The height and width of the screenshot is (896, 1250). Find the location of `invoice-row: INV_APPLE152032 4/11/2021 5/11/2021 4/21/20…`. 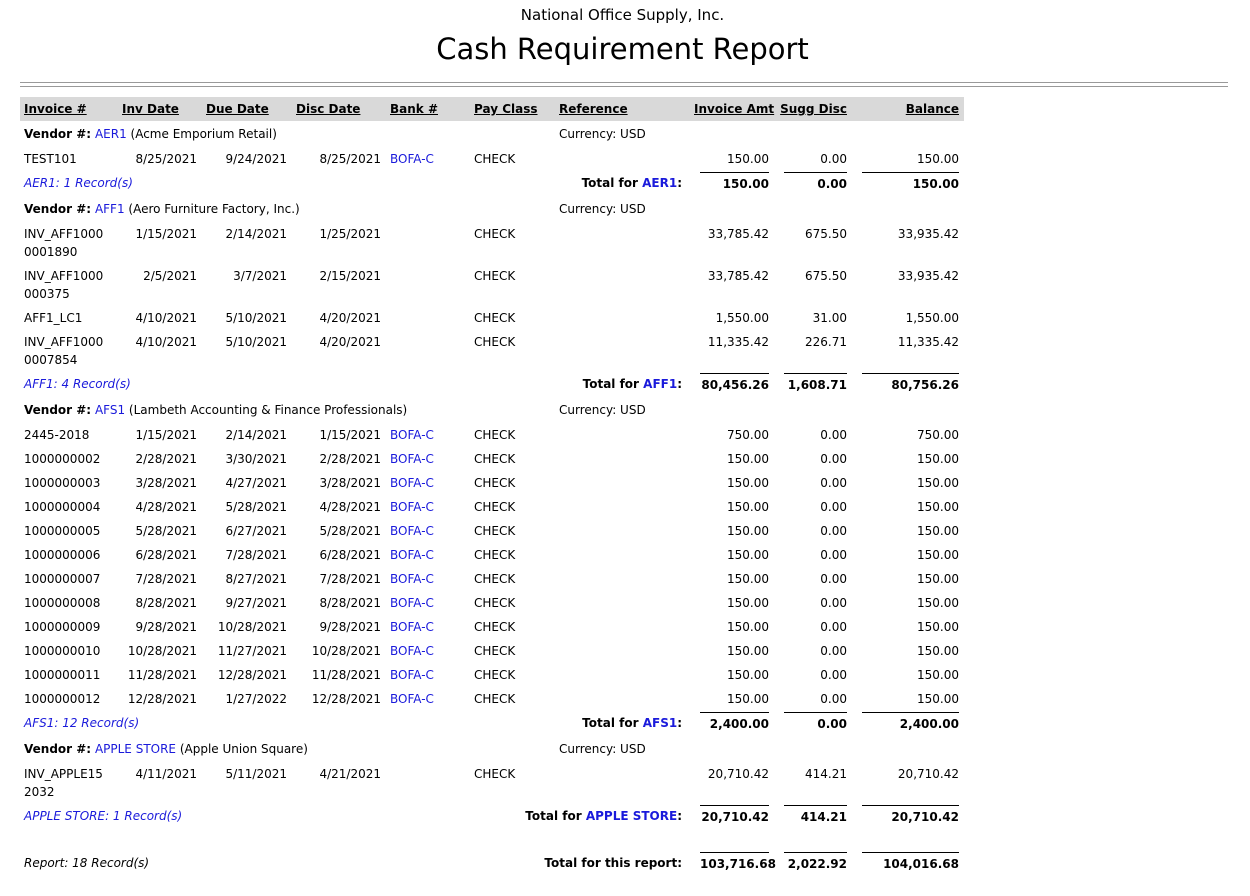

invoice-row: INV_APPLE152032 4/11/2021 5/11/2021 4/21/20… is located at coordinates (492, 783).